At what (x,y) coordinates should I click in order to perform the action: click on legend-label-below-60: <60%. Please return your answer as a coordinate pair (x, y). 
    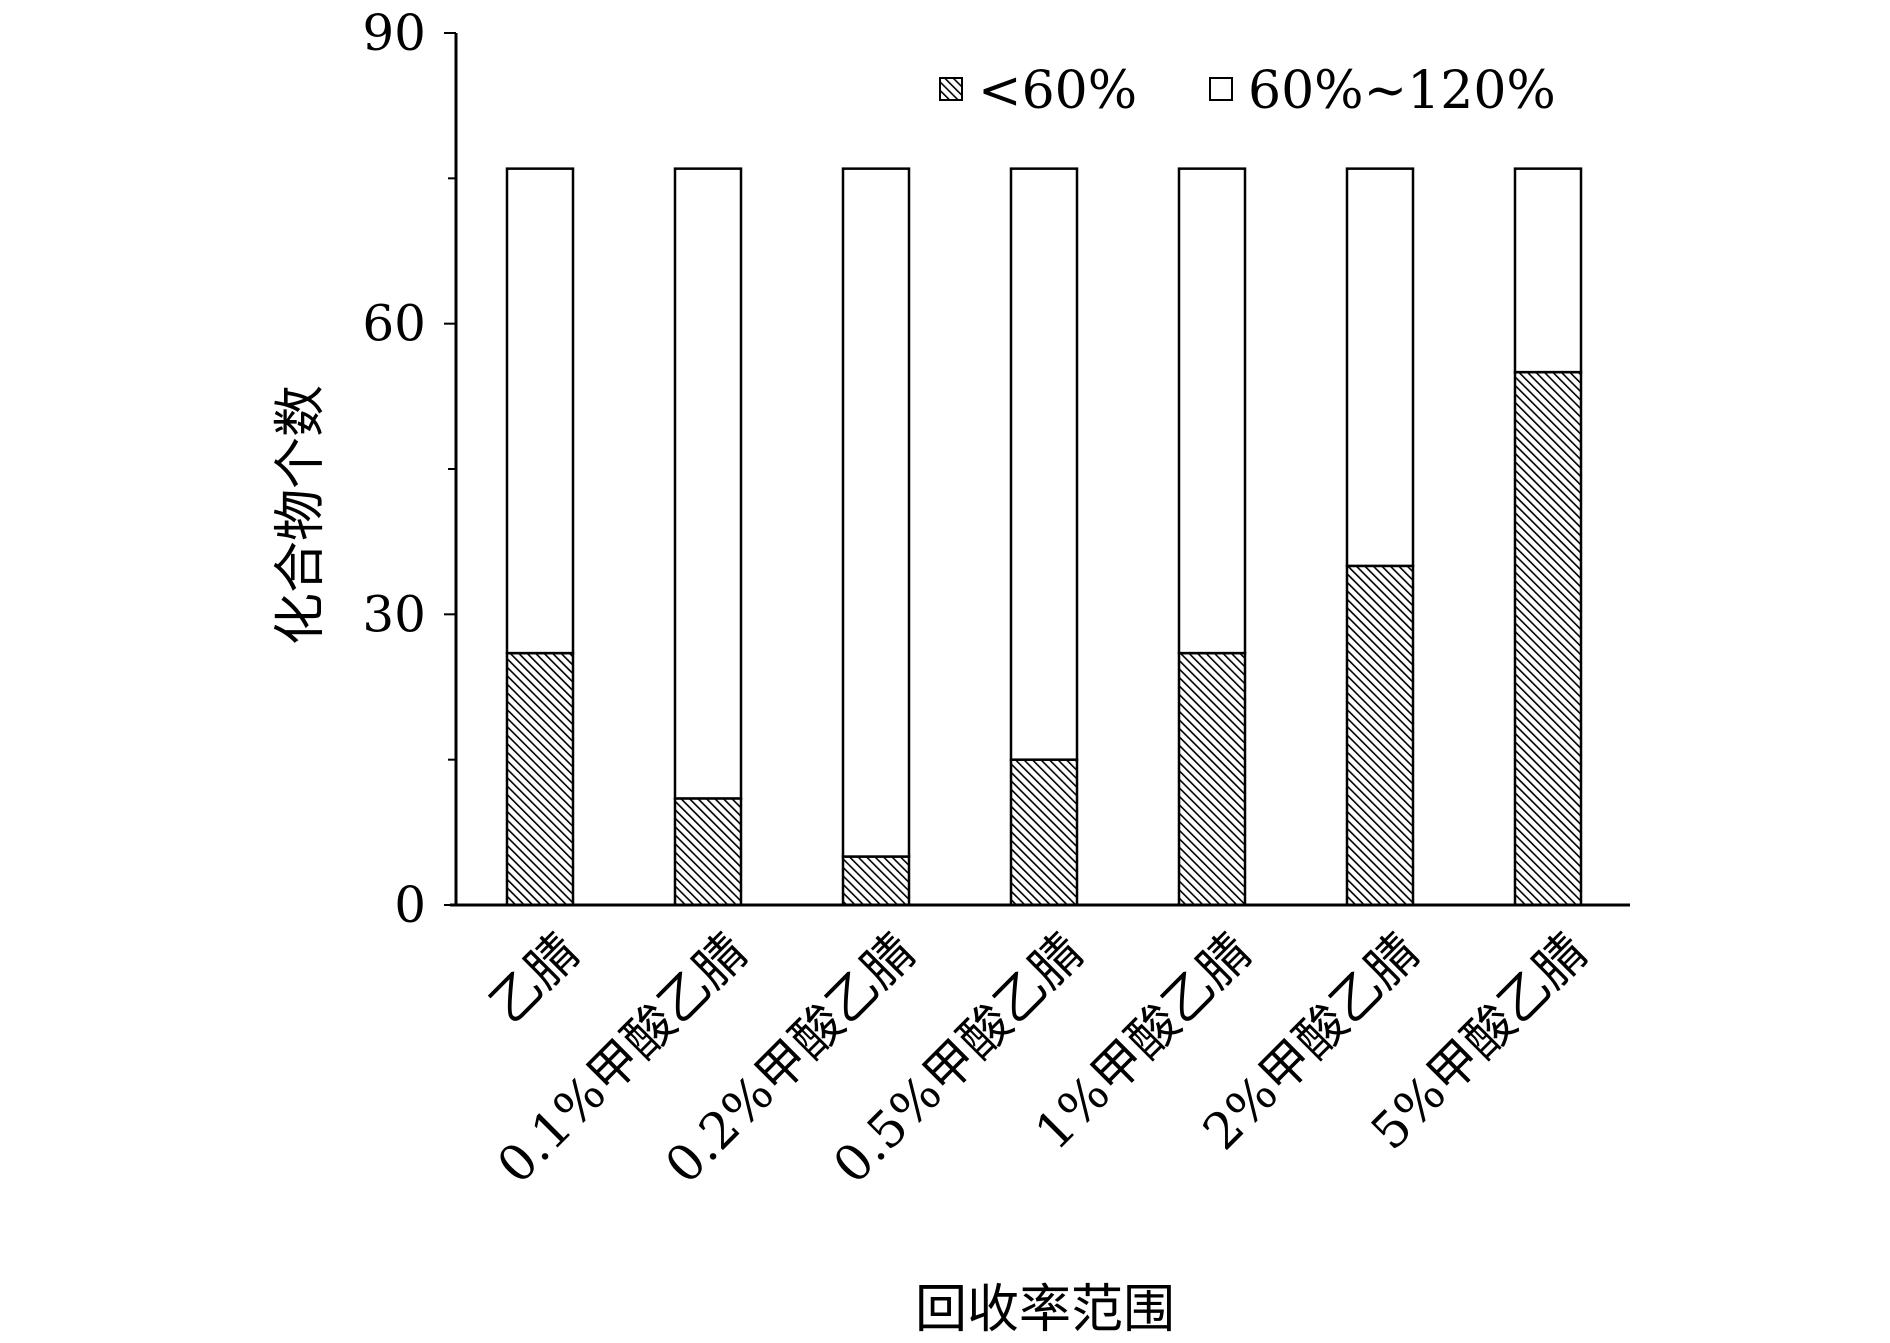
    Looking at the image, I should click on (1057, 91).